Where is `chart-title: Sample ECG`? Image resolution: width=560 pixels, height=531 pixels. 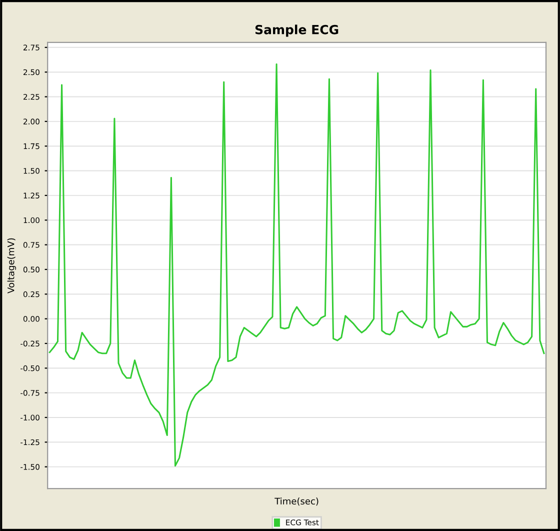
chart-title: Sample ECG is located at coordinates (296, 30).